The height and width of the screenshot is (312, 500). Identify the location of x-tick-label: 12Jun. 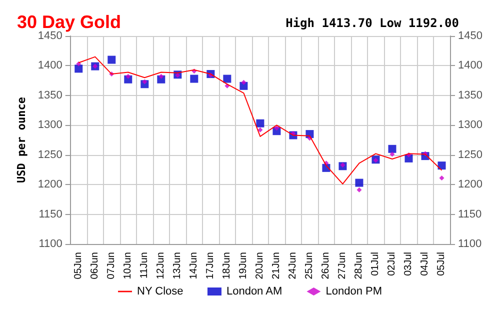
(161, 266).